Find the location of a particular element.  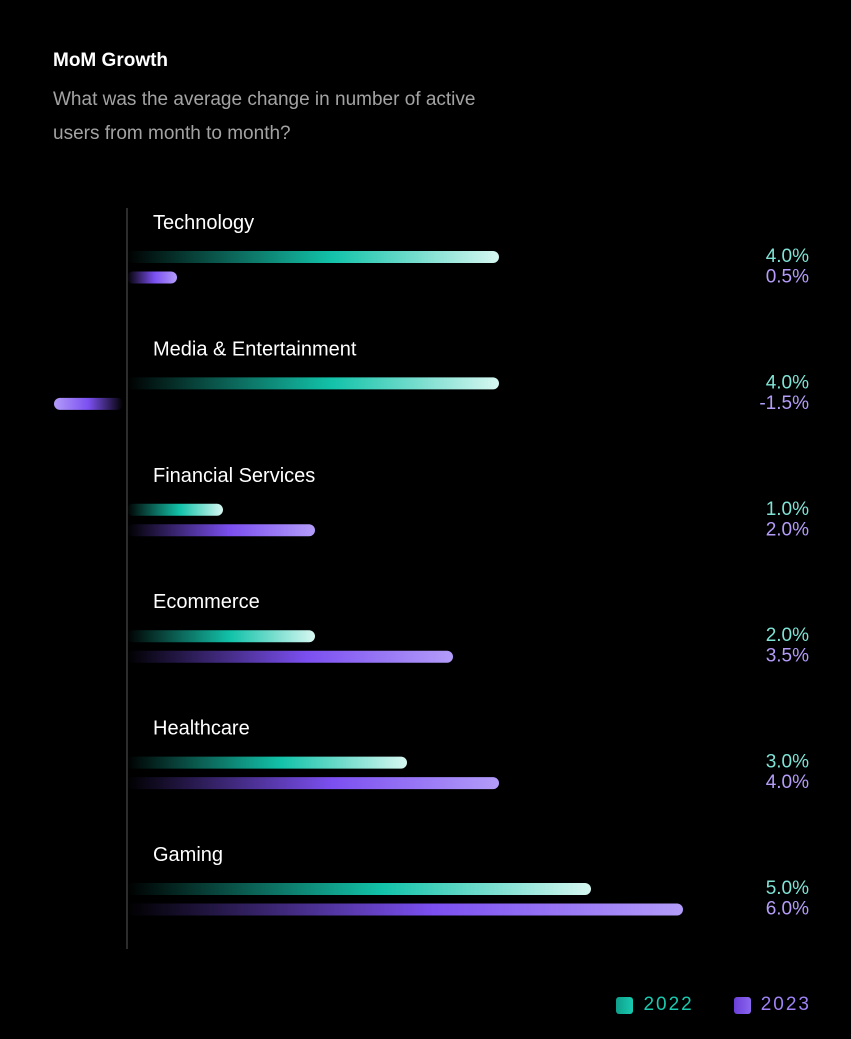

legend-swatch-2023 is located at coordinates (742, 1005).